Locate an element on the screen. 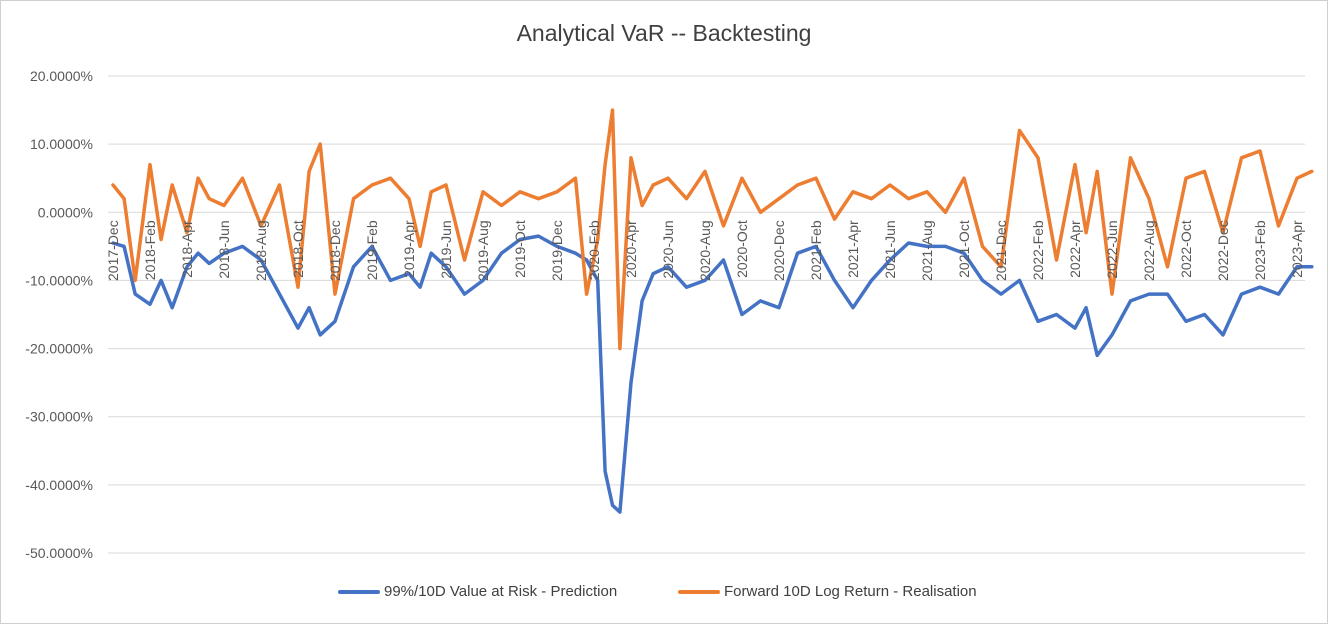 The height and width of the screenshot is (624, 1328). x-tick-label: 2021-Jun is located at coordinates (890, 249).